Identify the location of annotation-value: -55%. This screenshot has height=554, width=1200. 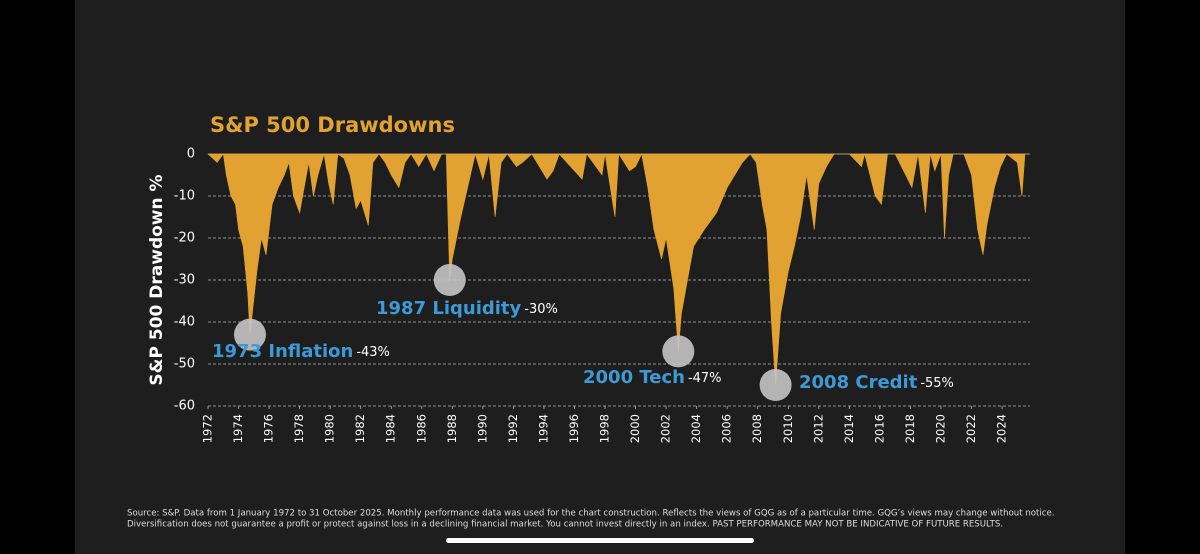
(937, 383).